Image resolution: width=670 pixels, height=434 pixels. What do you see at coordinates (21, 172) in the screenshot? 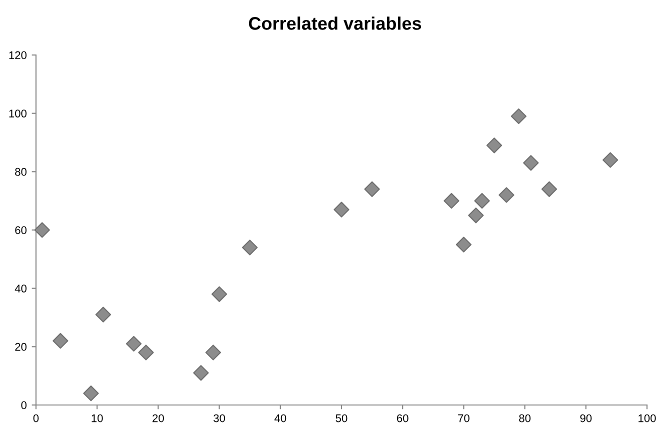
I see `y-tick-label: 80` at bounding box center [21, 172].